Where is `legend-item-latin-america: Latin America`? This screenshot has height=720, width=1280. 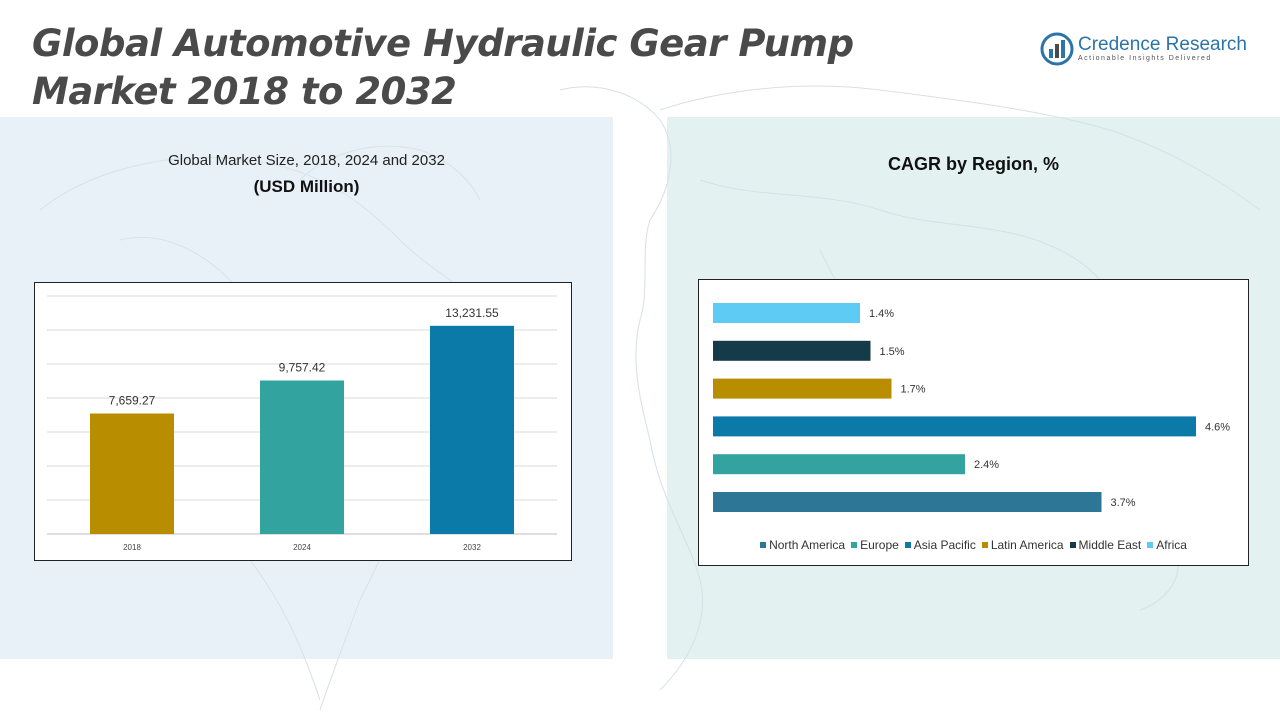
legend-item-latin-america: Latin America is located at coordinates (1022, 545).